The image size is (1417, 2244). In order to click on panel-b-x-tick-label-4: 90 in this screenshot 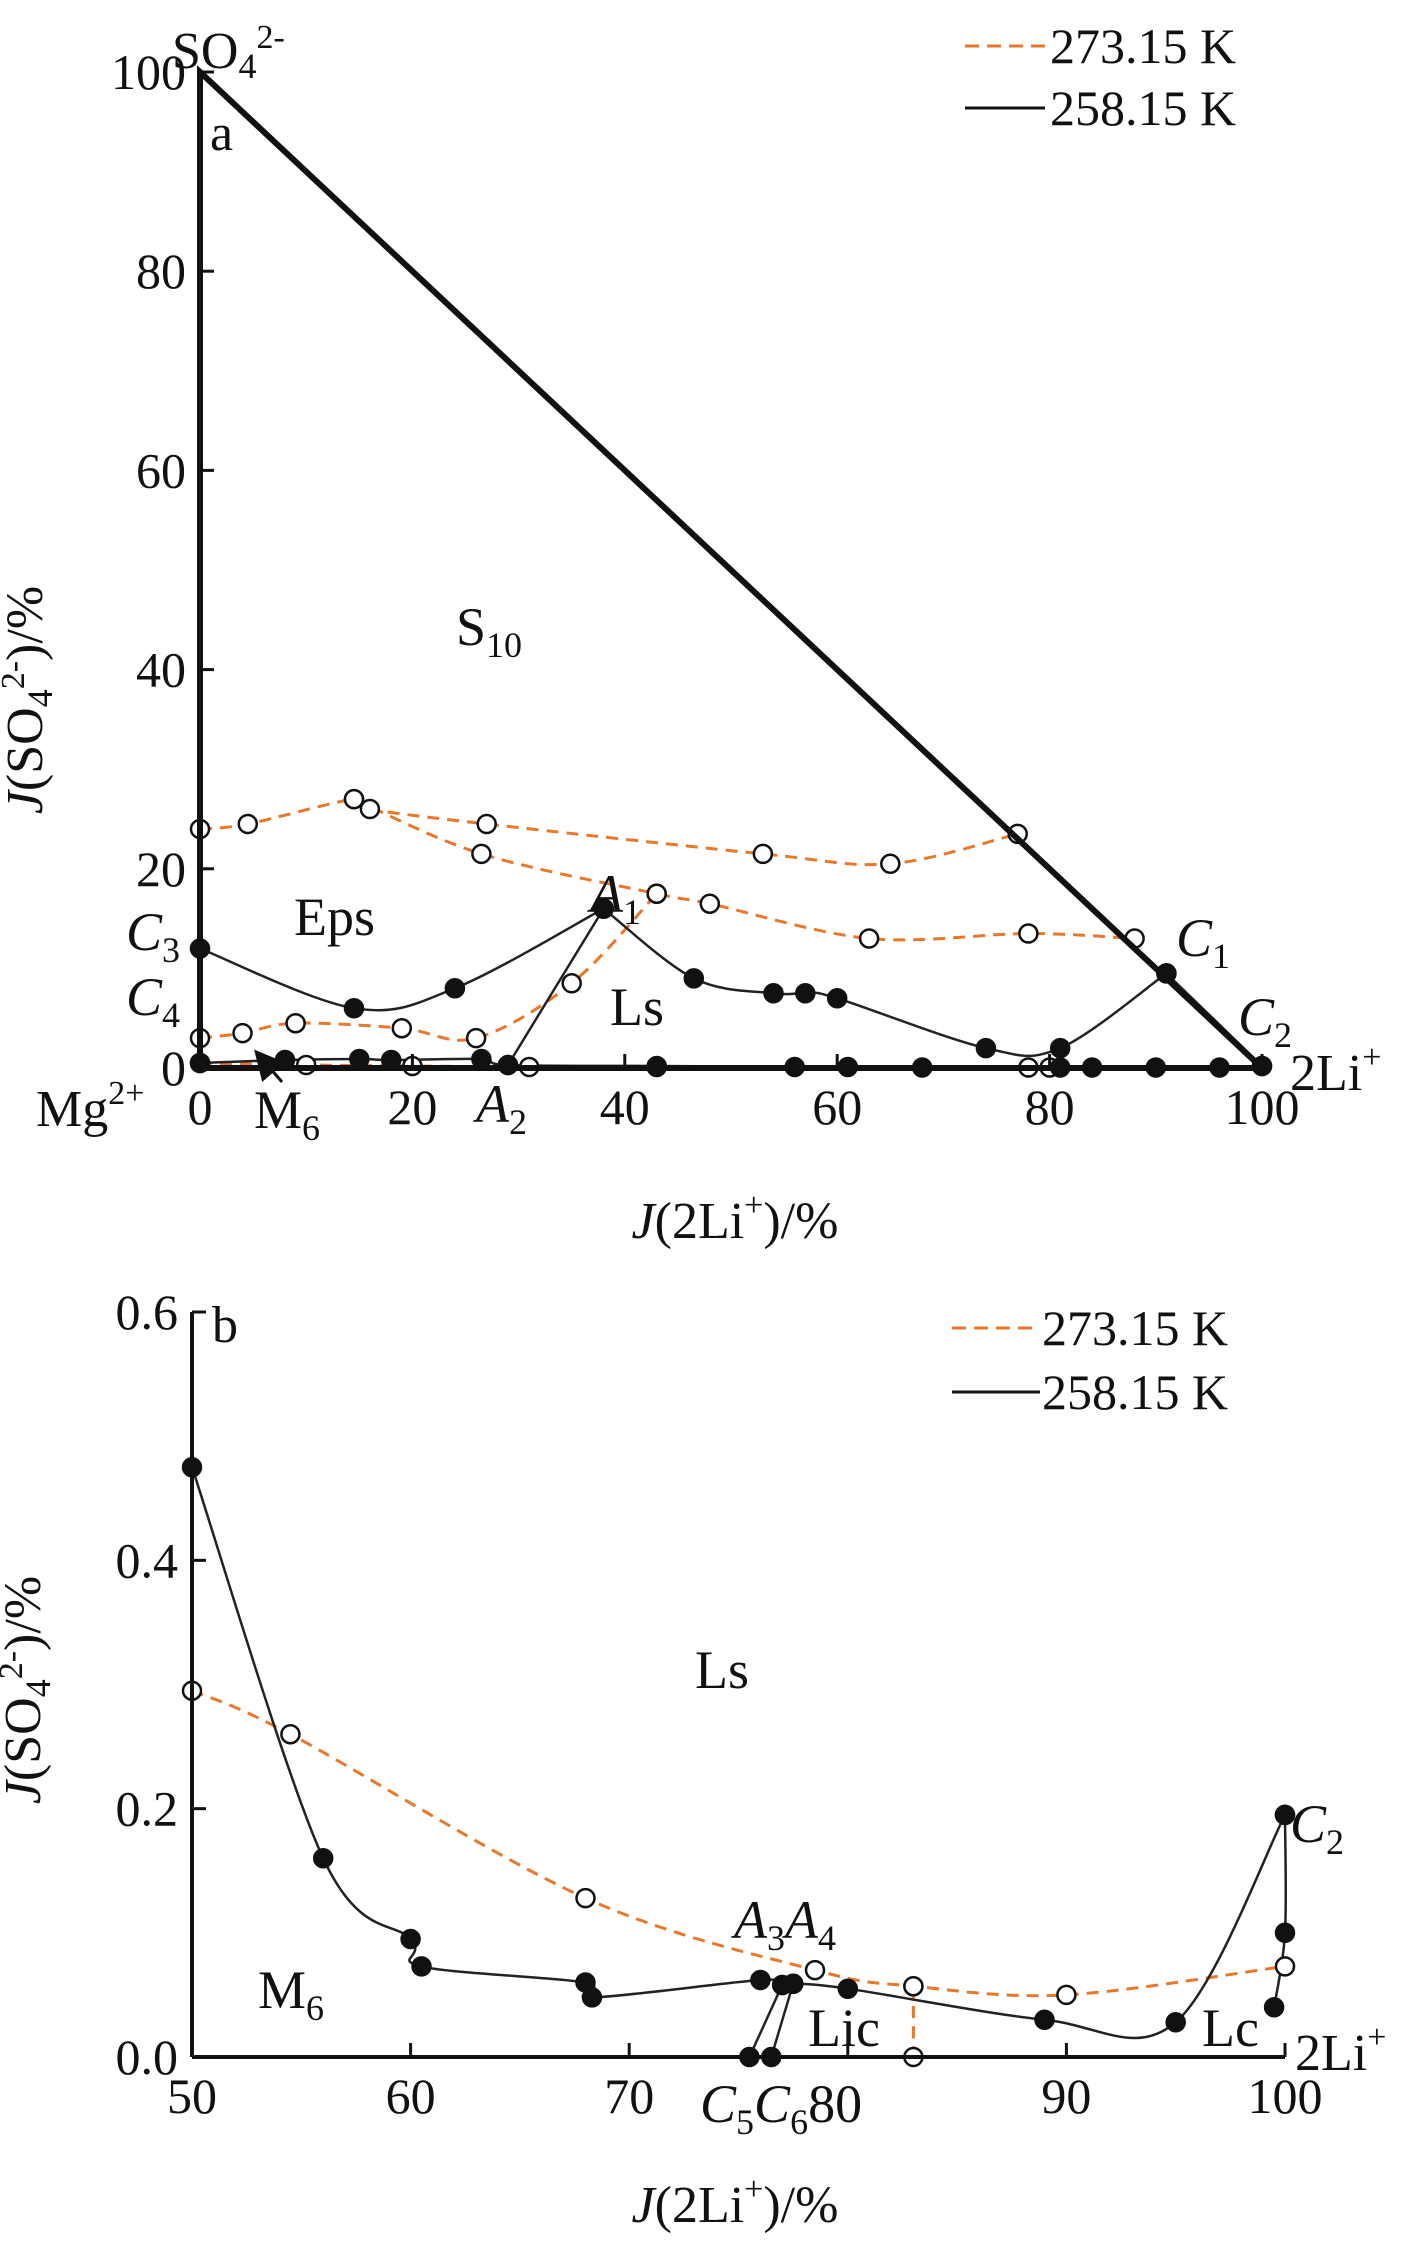, I will do `click(1066, 2096)`.